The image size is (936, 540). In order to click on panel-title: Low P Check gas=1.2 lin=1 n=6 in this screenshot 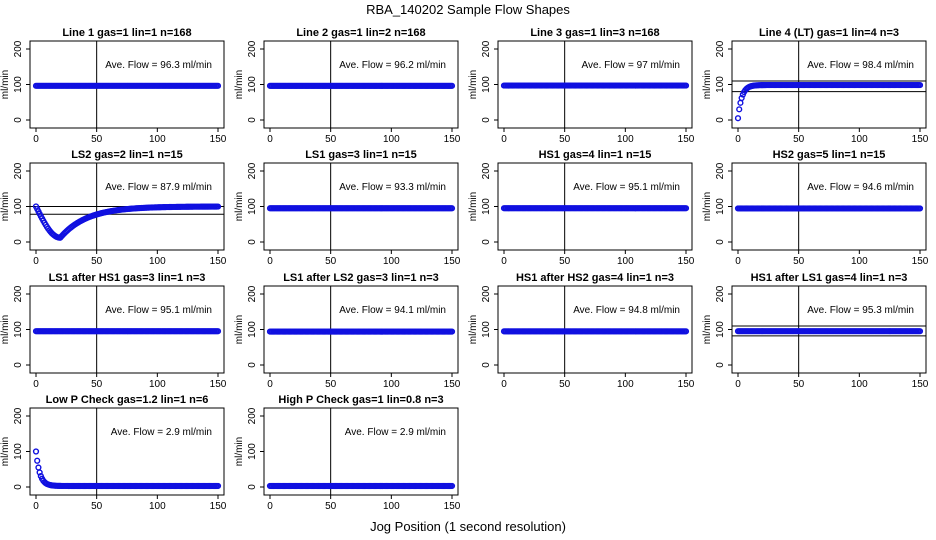, I will do `click(127, 400)`.